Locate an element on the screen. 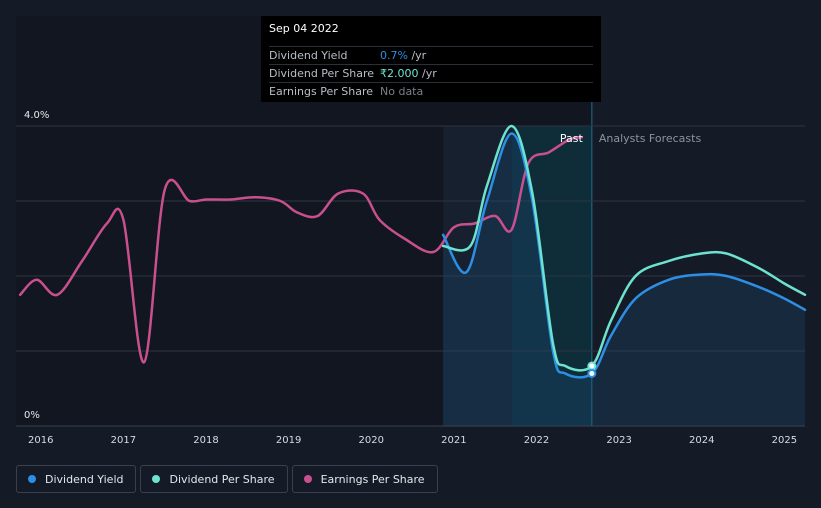 Image resolution: width=821 pixels, height=508 pixels. dividend-yield-marker is located at coordinates (592, 373).